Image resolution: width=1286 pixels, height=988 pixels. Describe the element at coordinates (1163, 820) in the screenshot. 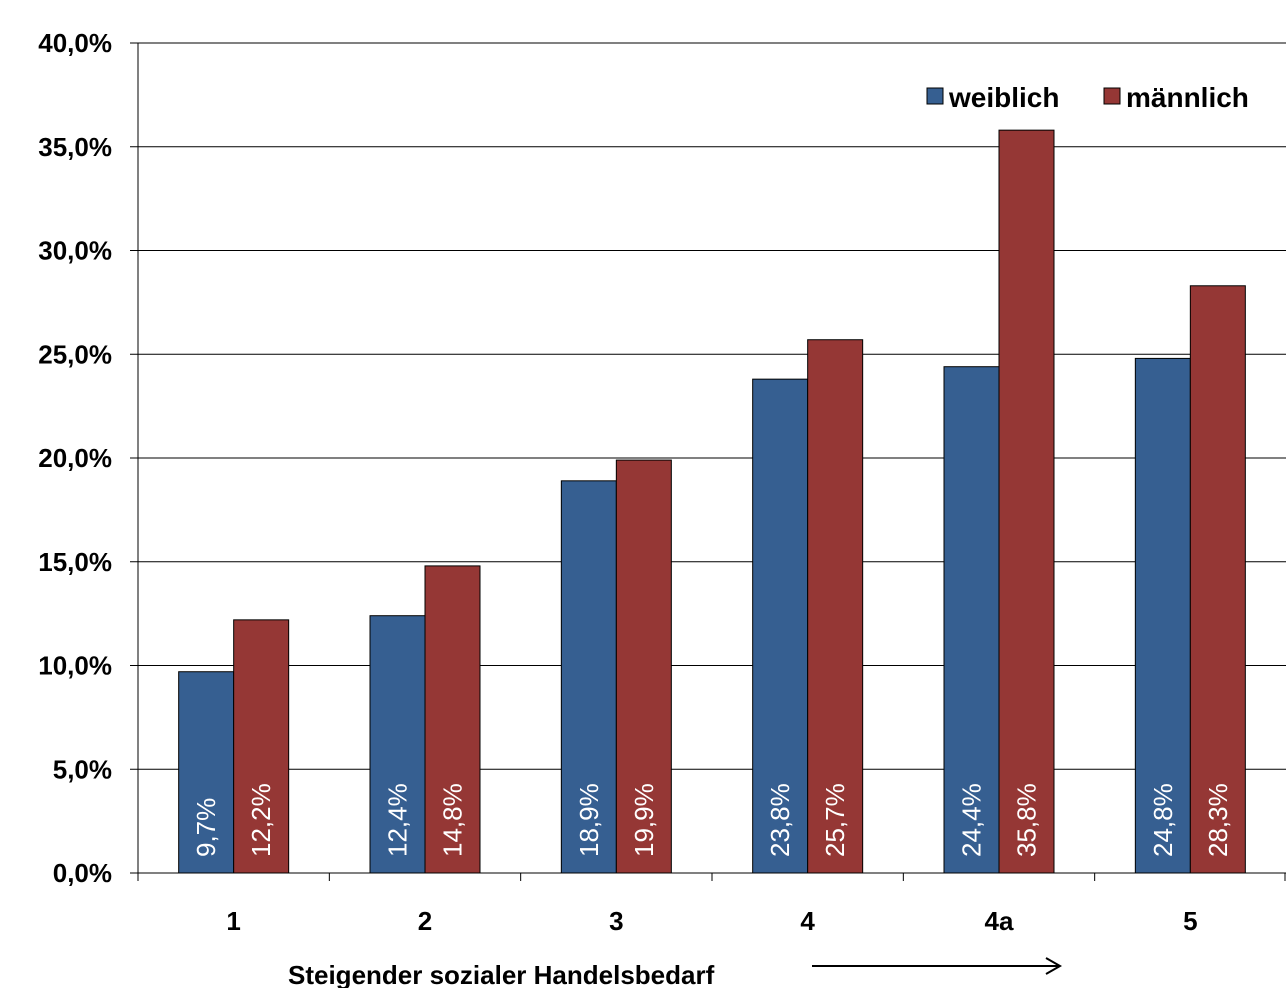

I see `data-label: 24,8%` at that location.